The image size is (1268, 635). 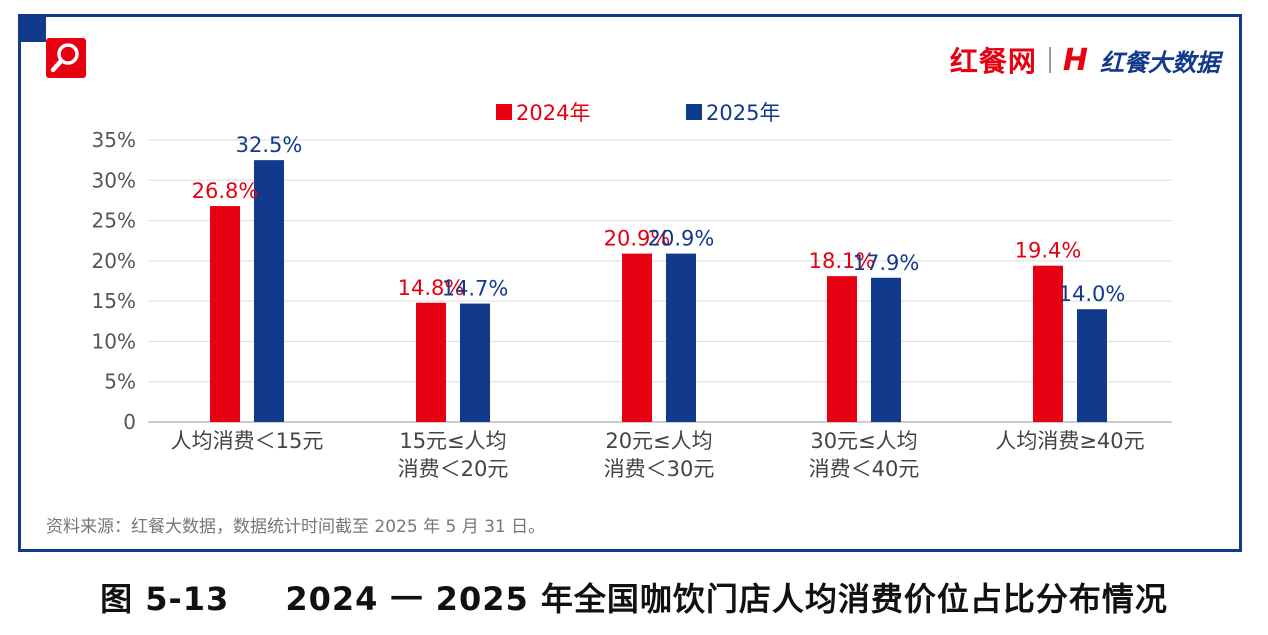 I want to click on brand-h-logo-icon: H, so click(x=1075, y=60).